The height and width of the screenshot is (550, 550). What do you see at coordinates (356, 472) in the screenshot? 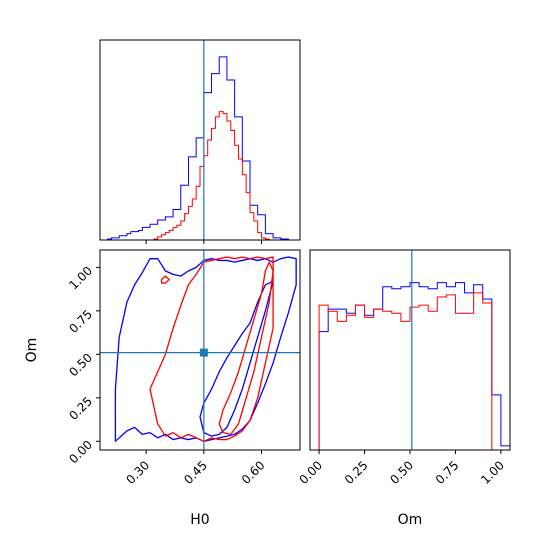
I see `om-hist-xtick-label-1: 0.25` at bounding box center [356, 472].